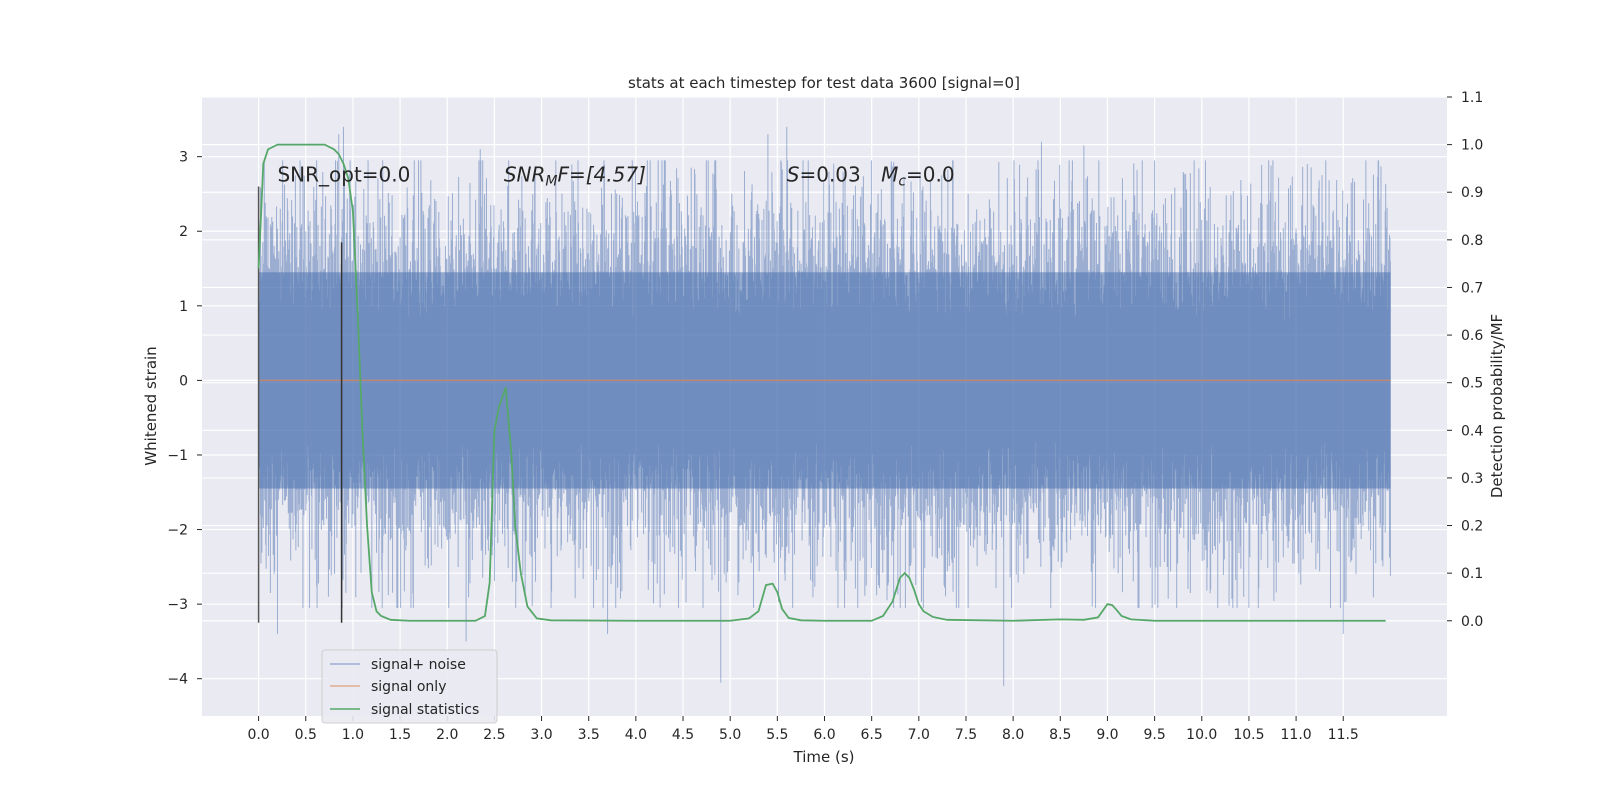  Describe the element at coordinates (1472, 146) in the screenshot. I see `y2-tick-label: 1.0` at that location.